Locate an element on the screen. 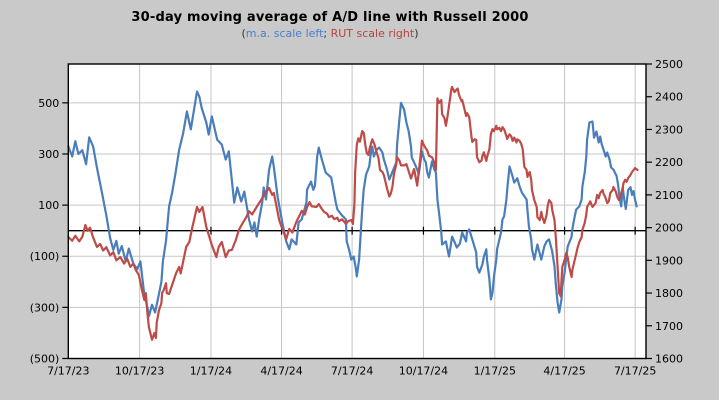  x-axis-tick-label: 7/17/25 is located at coordinates (635, 371).